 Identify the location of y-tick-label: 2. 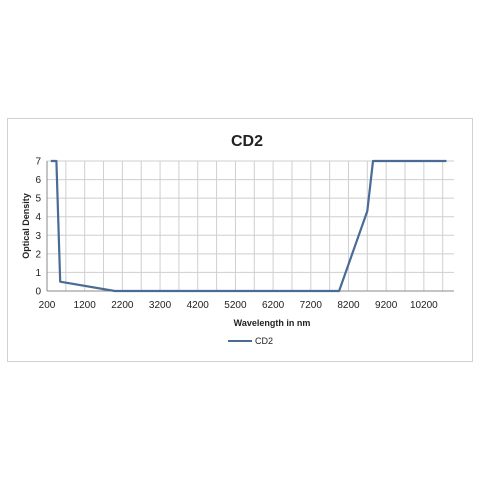
(38, 254).